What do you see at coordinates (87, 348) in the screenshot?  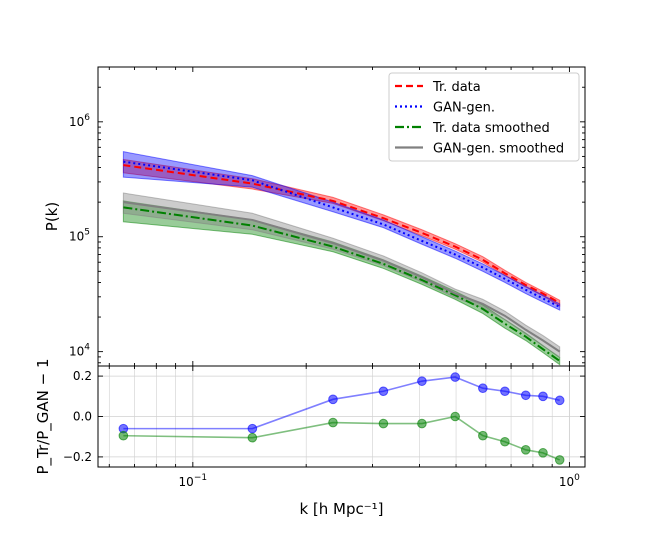 I see `tick-exponent: 4` at bounding box center [87, 348].